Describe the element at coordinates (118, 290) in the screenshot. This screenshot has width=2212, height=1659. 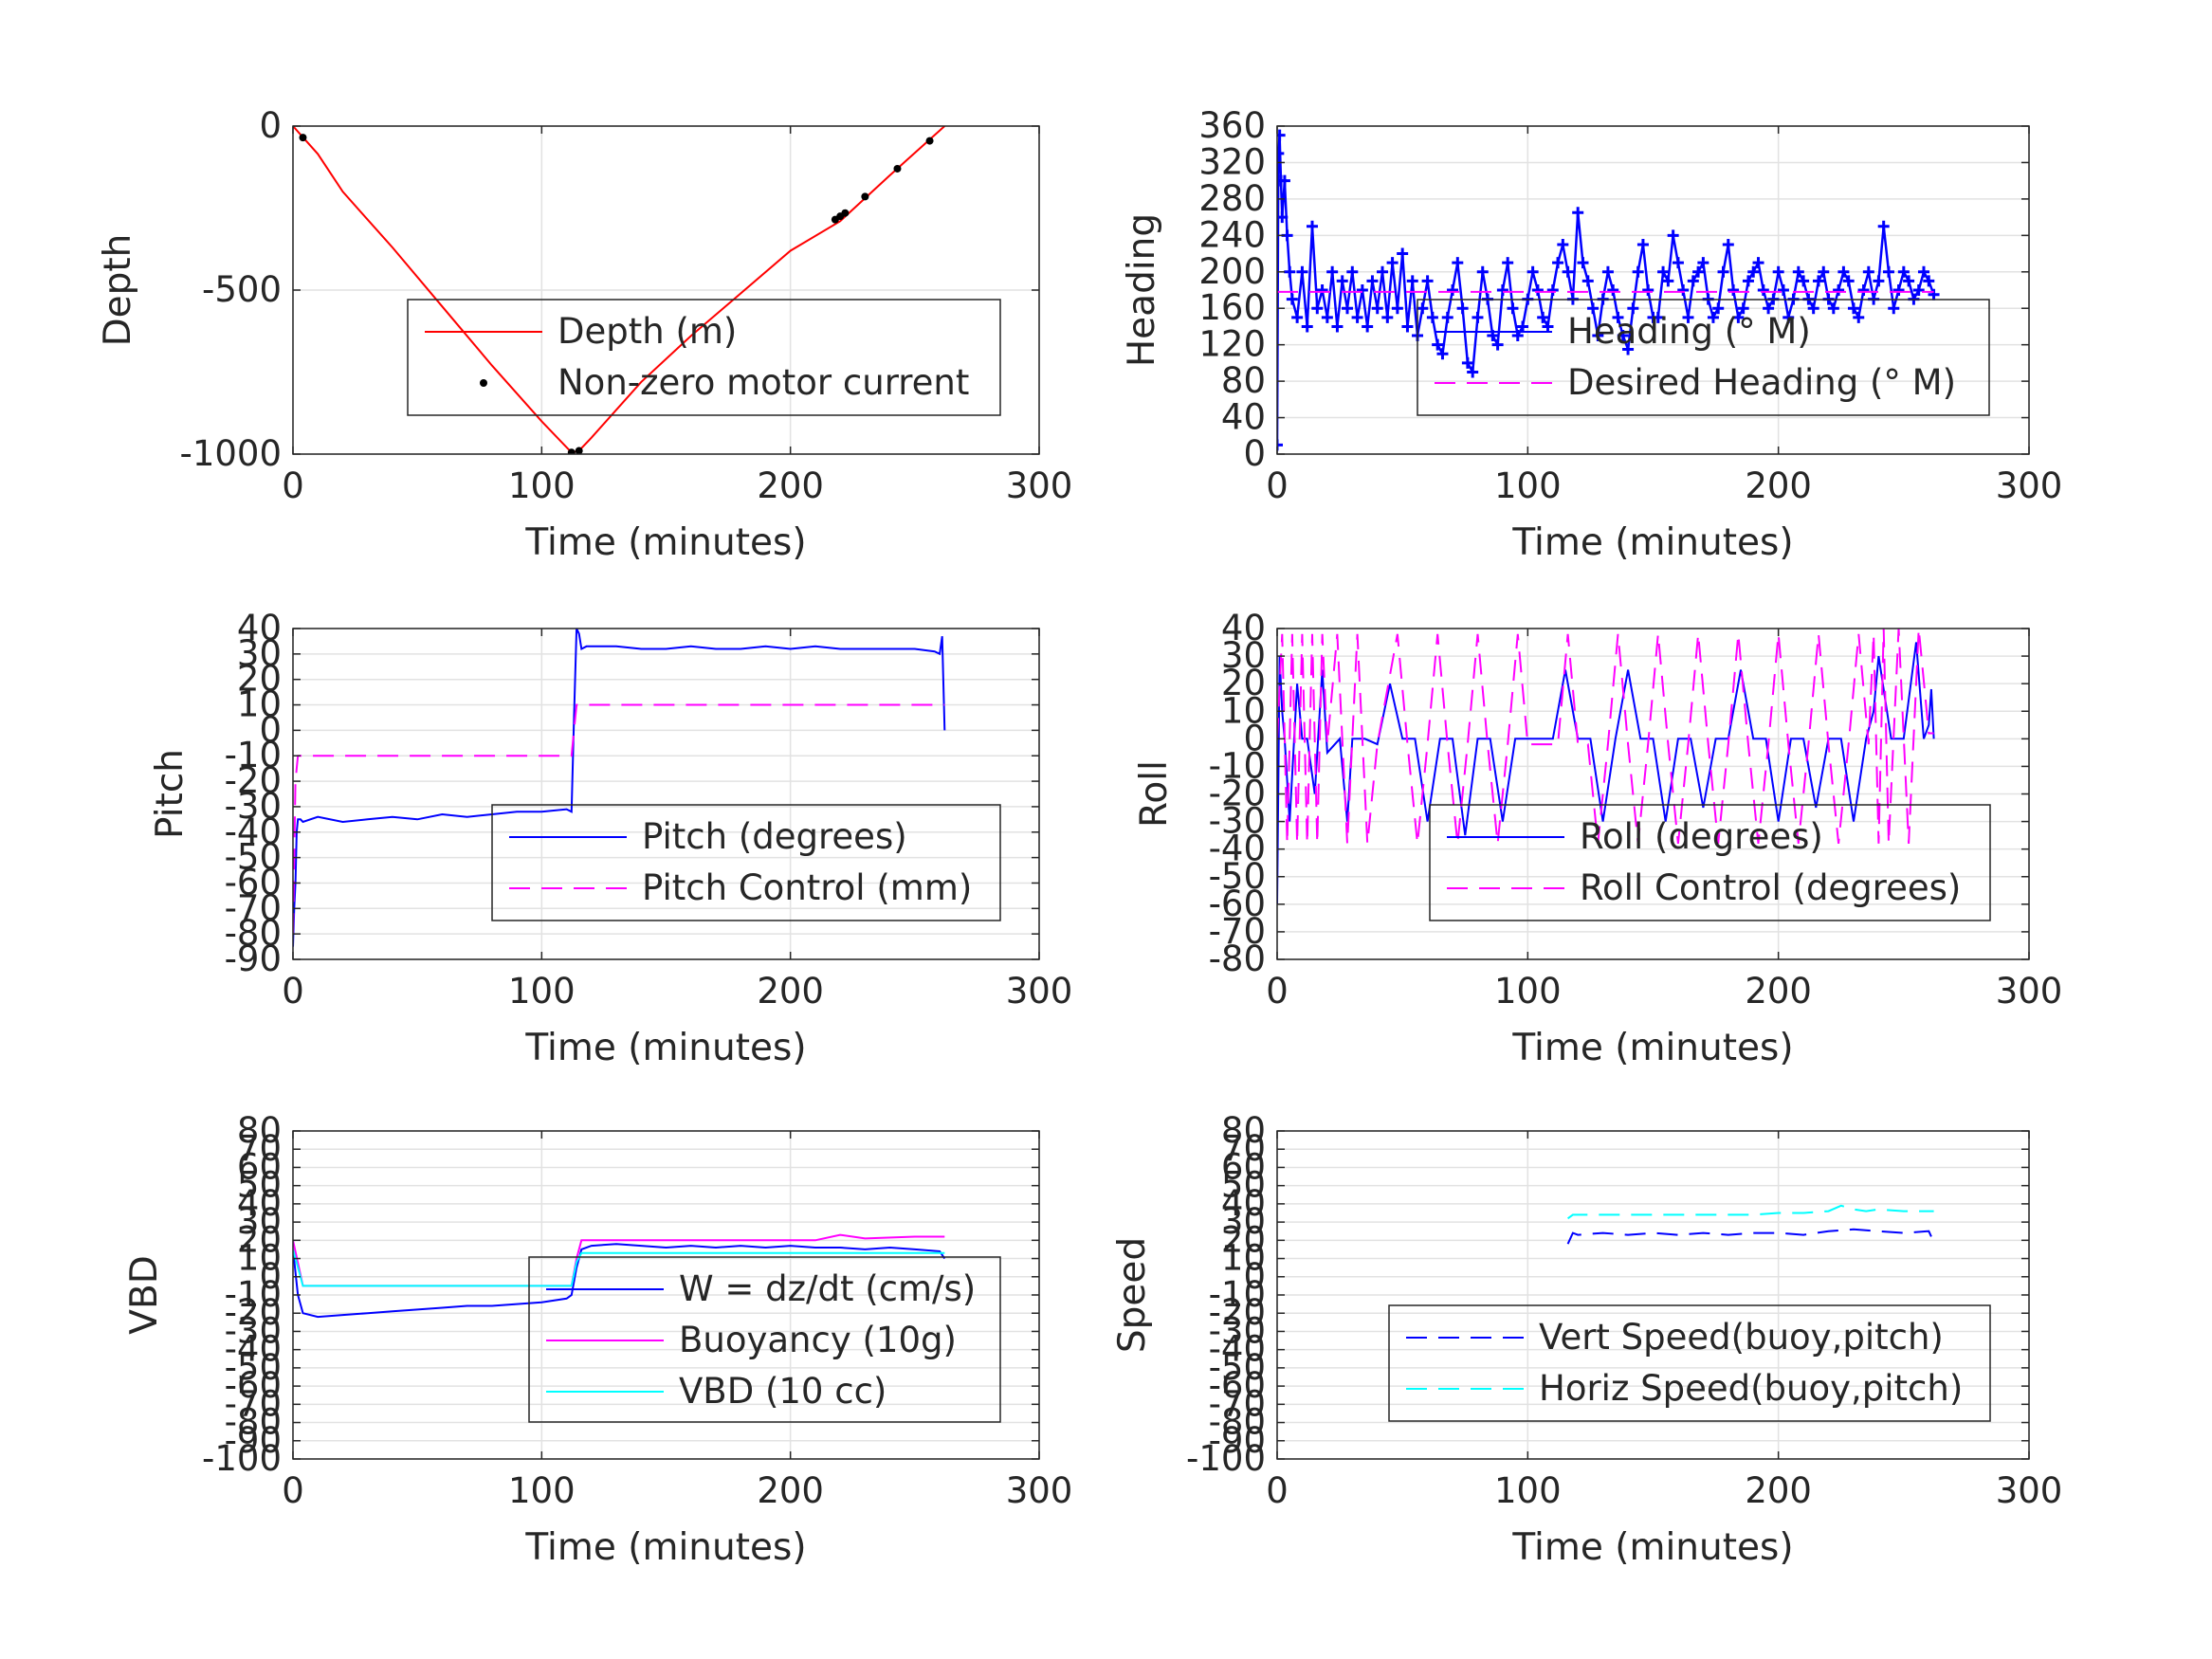
I see `y-axis-label: Depth` at that location.